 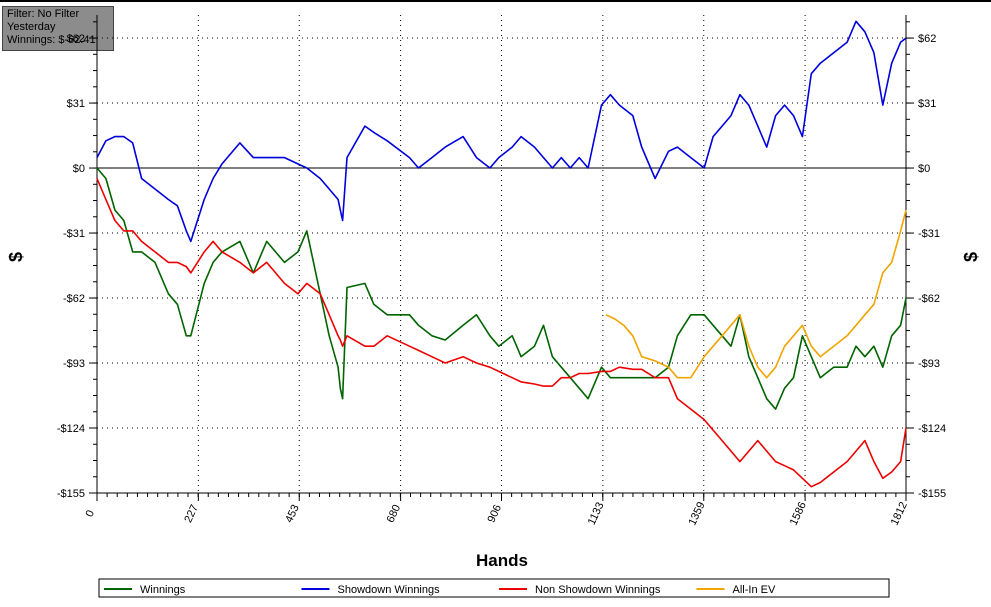 What do you see at coordinates (31, 27) in the screenshot?
I see `period-label: Yesterday` at bounding box center [31, 27].